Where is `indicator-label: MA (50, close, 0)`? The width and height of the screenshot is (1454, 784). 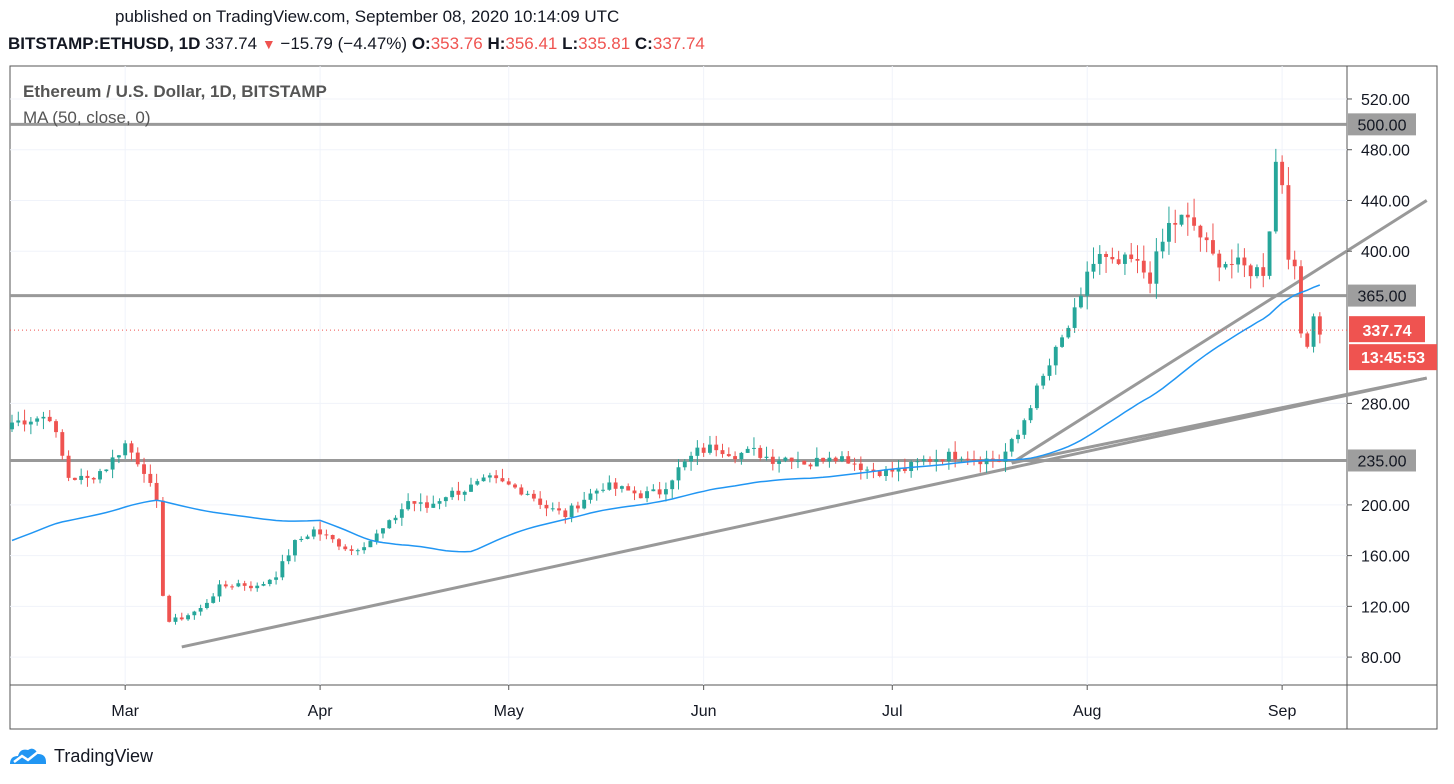
indicator-label: MA (50, close, 0) is located at coordinates (87, 117).